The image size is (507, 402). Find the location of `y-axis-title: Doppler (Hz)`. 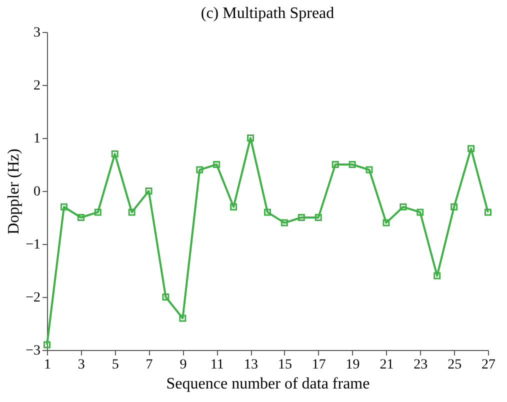

y-axis-title: Doppler (Hz) is located at coordinates (14, 191).